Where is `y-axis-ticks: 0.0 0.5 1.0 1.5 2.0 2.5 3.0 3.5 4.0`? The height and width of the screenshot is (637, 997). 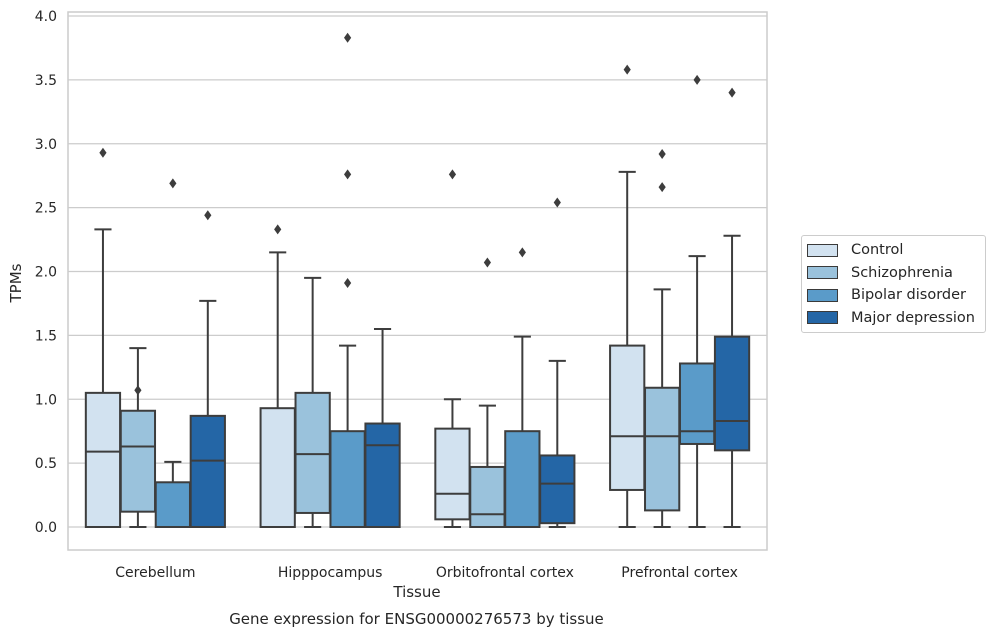 y-axis-ticks: 0.0 0.5 1.0 1.5 2.0 2.5 3.0 3.5 4.0 is located at coordinates (46, 272).